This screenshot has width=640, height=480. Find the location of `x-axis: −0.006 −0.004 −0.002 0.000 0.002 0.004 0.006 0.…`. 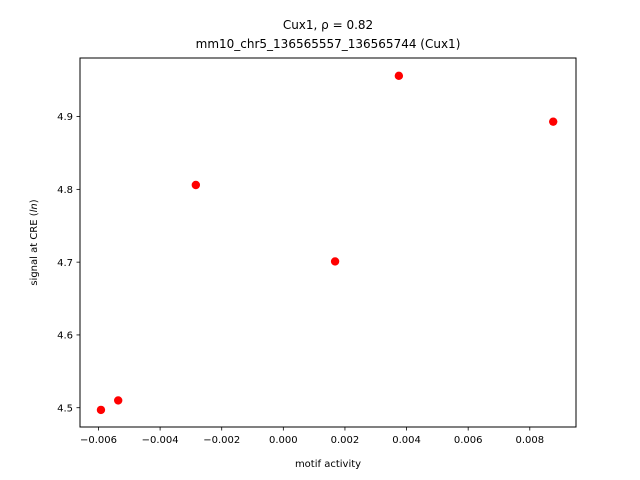

x-axis: −0.006 −0.004 −0.002 0.000 0.002 0.004 0.006 0.… is located at coordinates (312, 436).